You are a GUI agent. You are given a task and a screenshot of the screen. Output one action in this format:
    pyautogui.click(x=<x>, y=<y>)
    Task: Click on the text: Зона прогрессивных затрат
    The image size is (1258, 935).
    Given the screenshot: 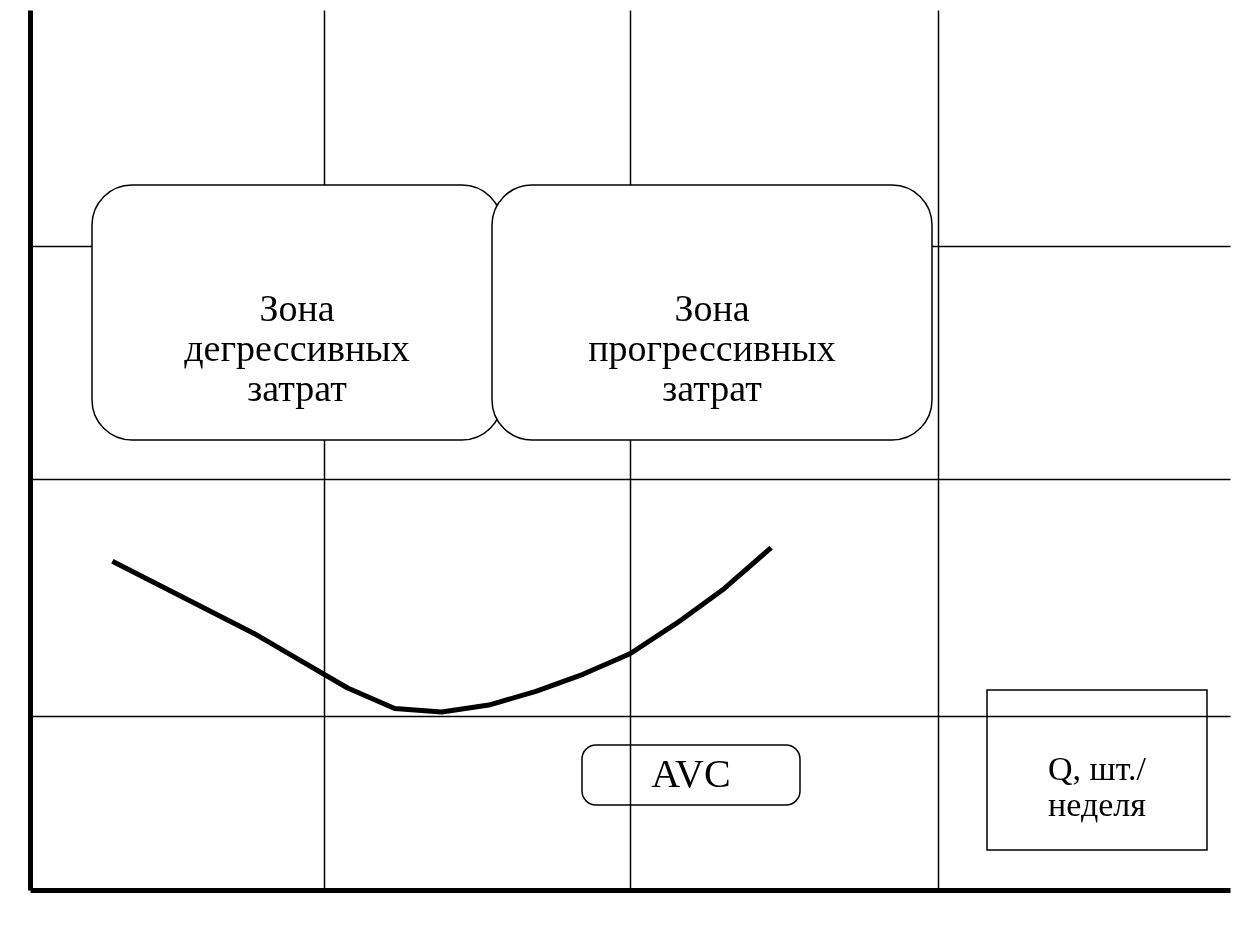 What is the action you would take?
    pyautogui.click(x=712, y=348)
    